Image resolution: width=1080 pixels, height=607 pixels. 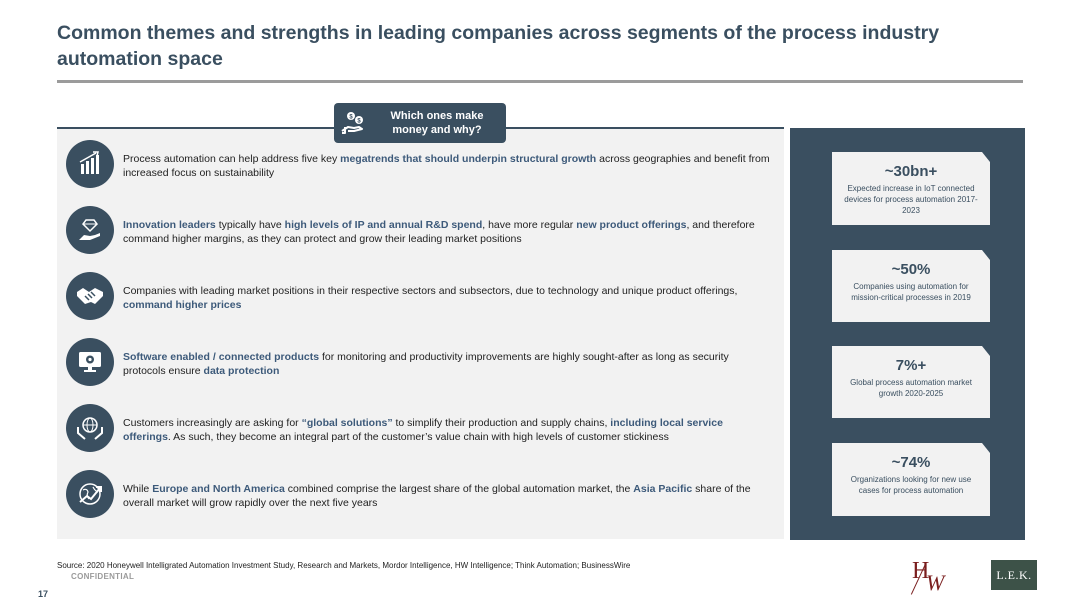 I want to click on body-text: typically have, so click(x=250, y=225).